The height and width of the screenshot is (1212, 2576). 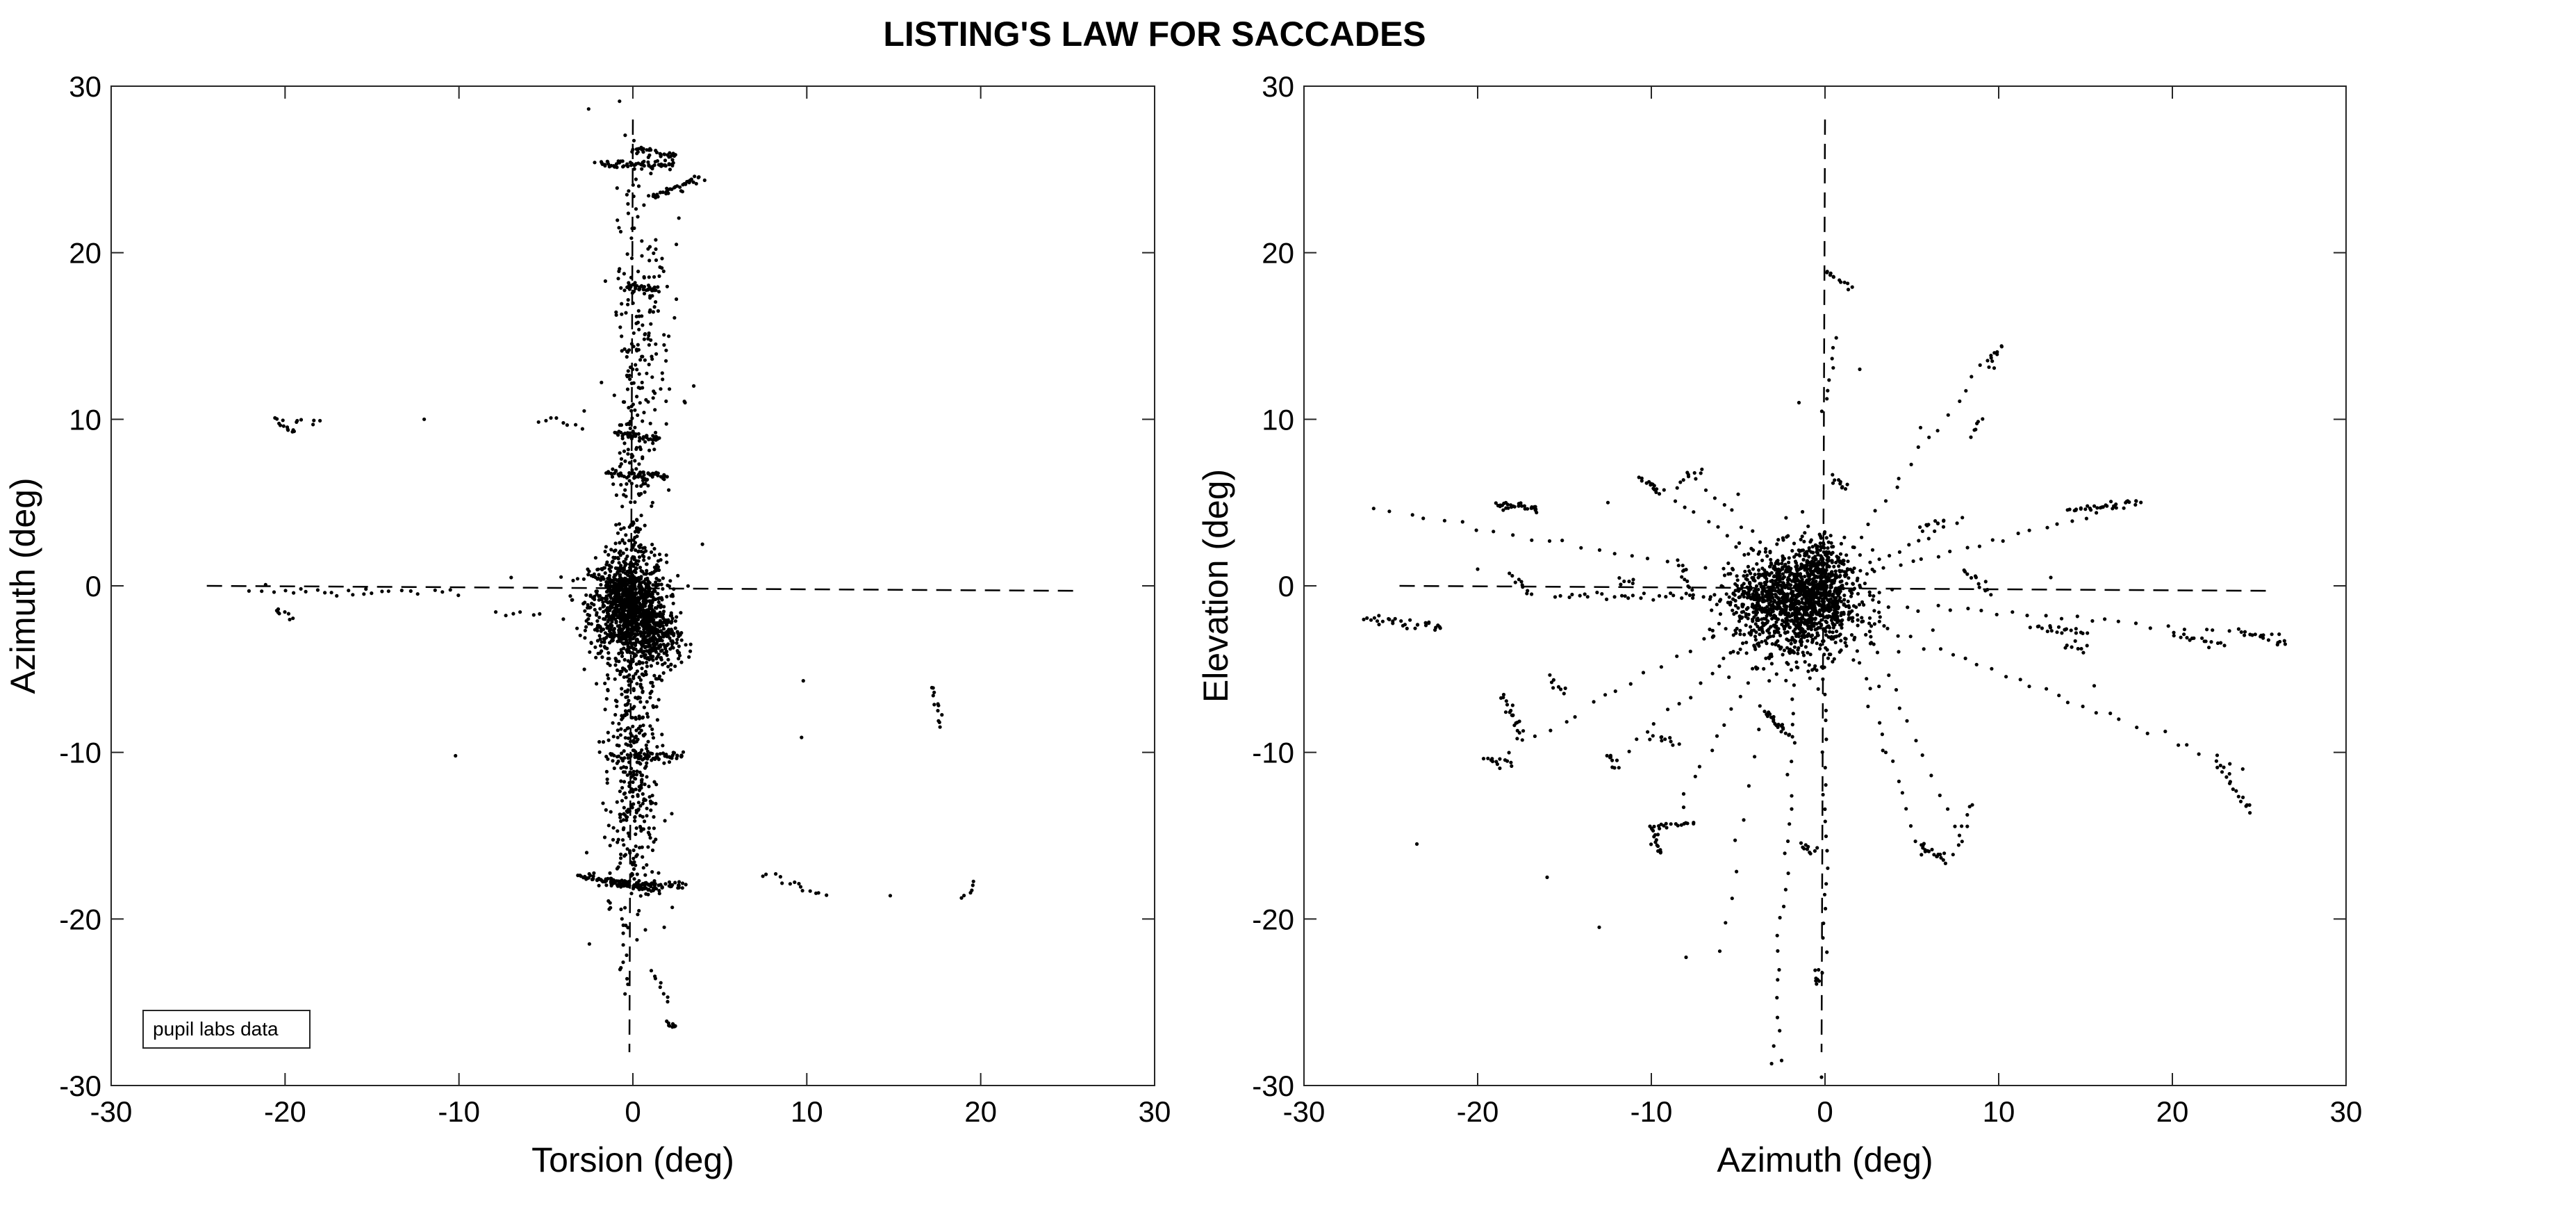 I want to click on x-tick-label: 30, so click(x=2346, y=1111).